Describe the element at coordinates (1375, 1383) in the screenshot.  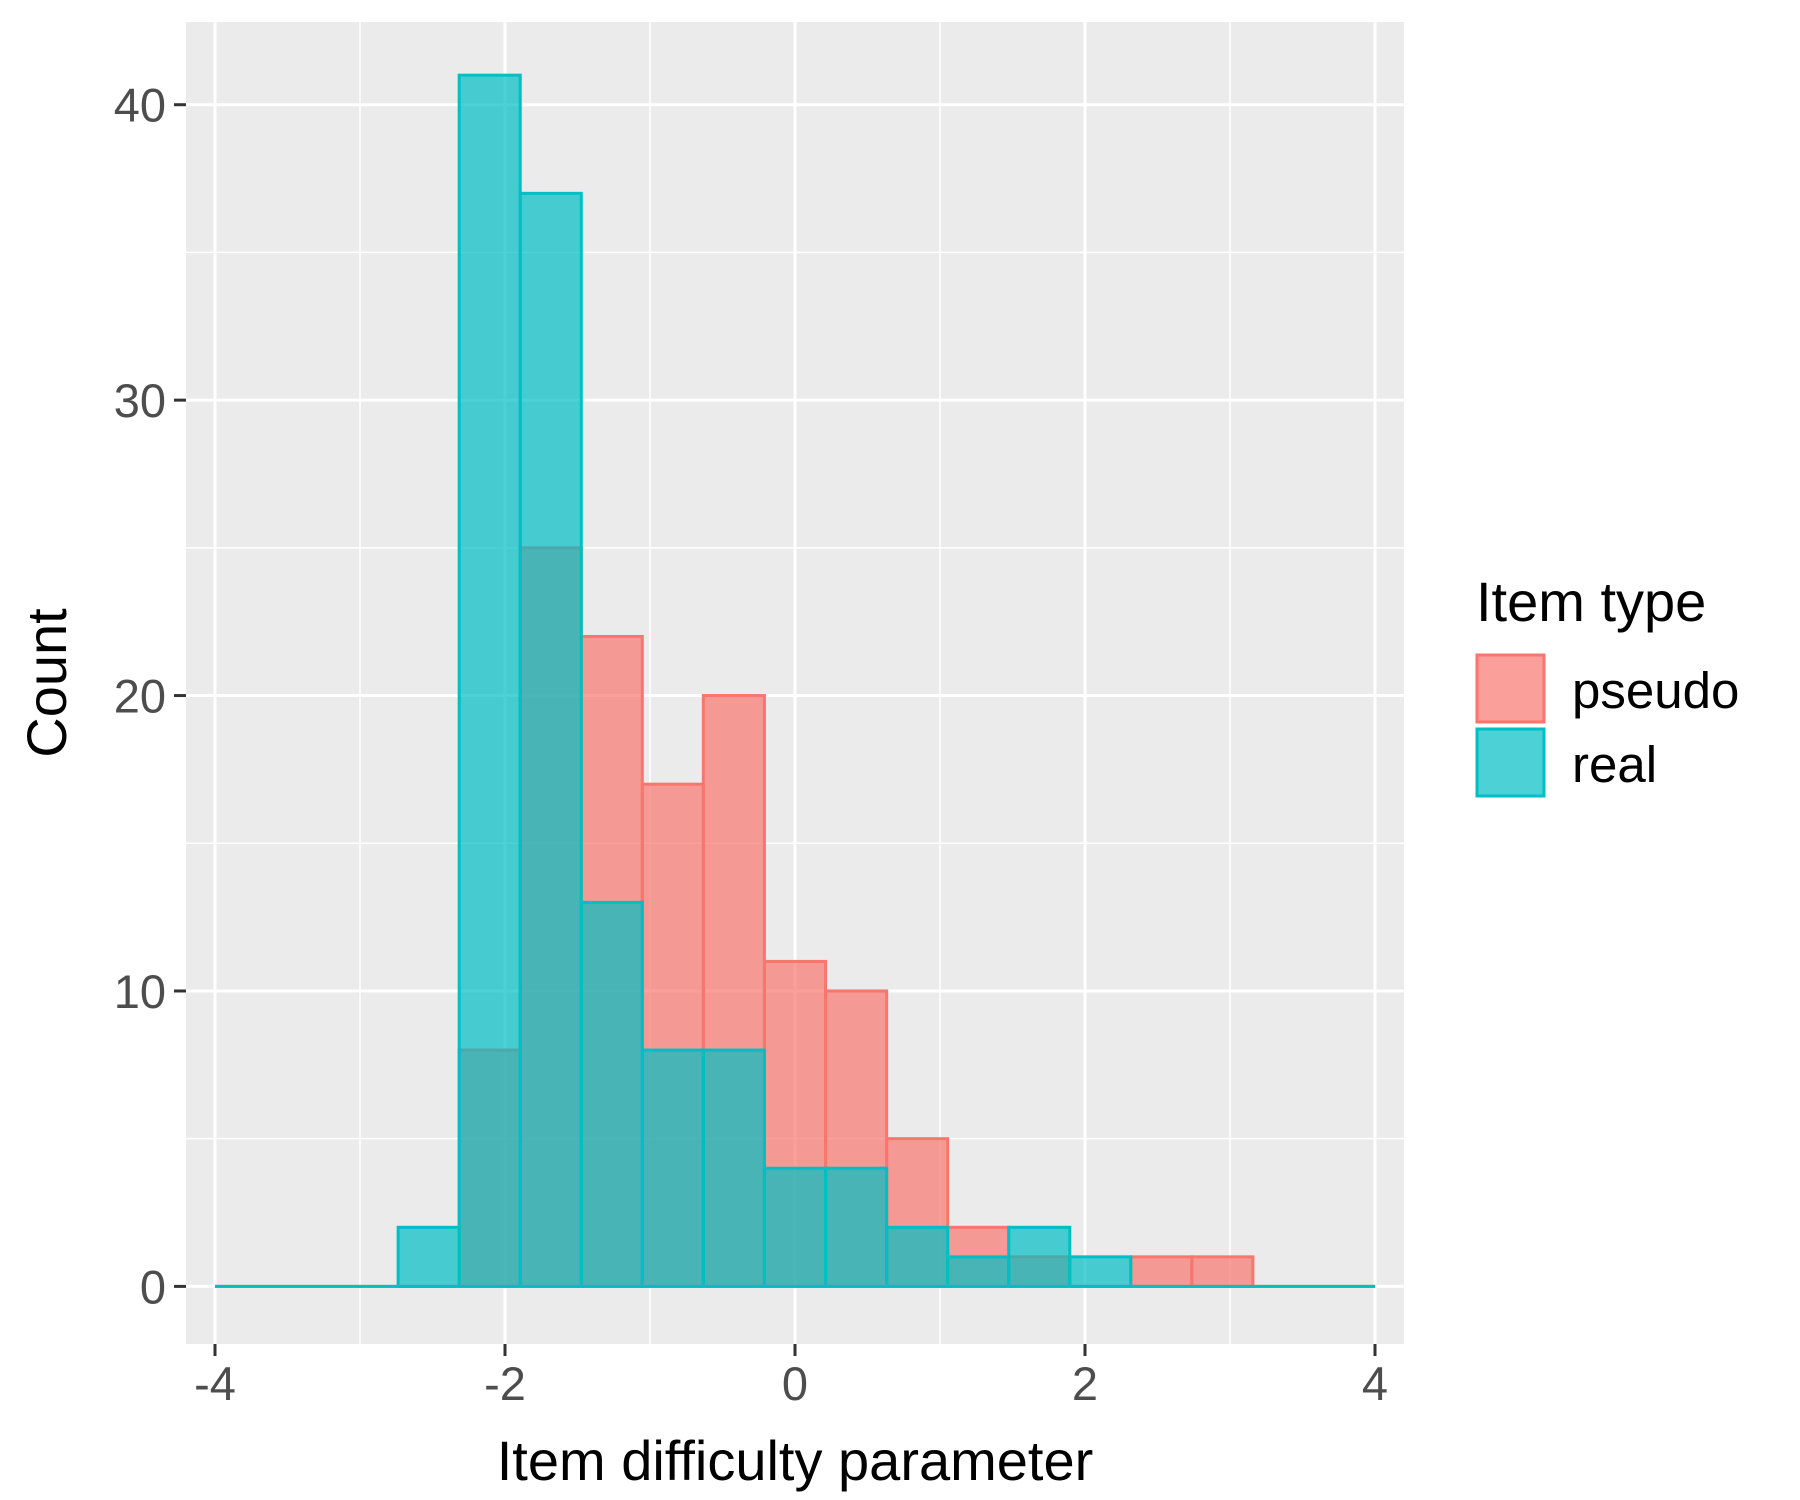
I see `x-tick-label: 4` at that location.